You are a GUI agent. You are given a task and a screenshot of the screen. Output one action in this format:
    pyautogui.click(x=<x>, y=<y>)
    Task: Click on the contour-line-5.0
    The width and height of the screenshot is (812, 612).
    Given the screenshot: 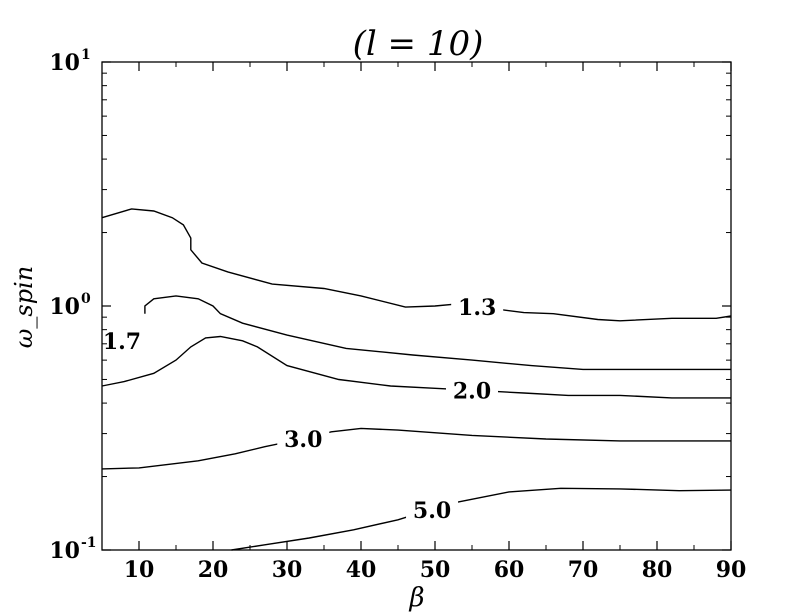 What is the action you would take?
    pyautogui.click(x=481, y=519)
    